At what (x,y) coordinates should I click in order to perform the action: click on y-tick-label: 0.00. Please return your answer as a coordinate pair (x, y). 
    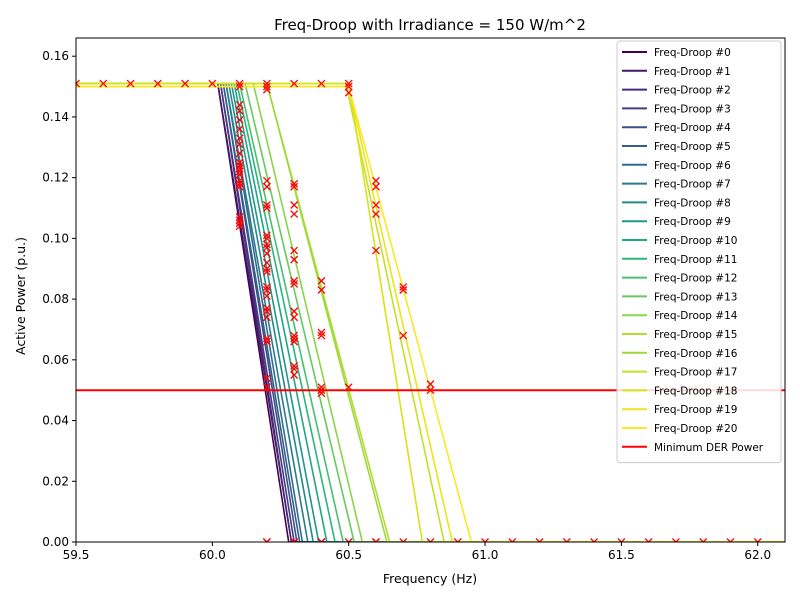
    Looking at the image, I should click on (55, 542).